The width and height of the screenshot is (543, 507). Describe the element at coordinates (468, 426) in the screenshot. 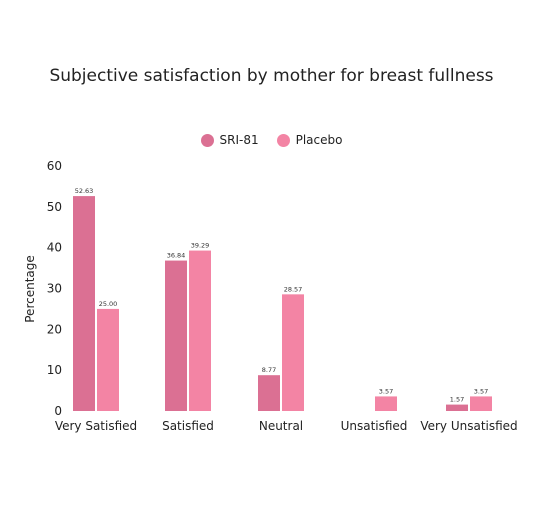

I see `x-tick-label: Very Unsatisfied` at that location.